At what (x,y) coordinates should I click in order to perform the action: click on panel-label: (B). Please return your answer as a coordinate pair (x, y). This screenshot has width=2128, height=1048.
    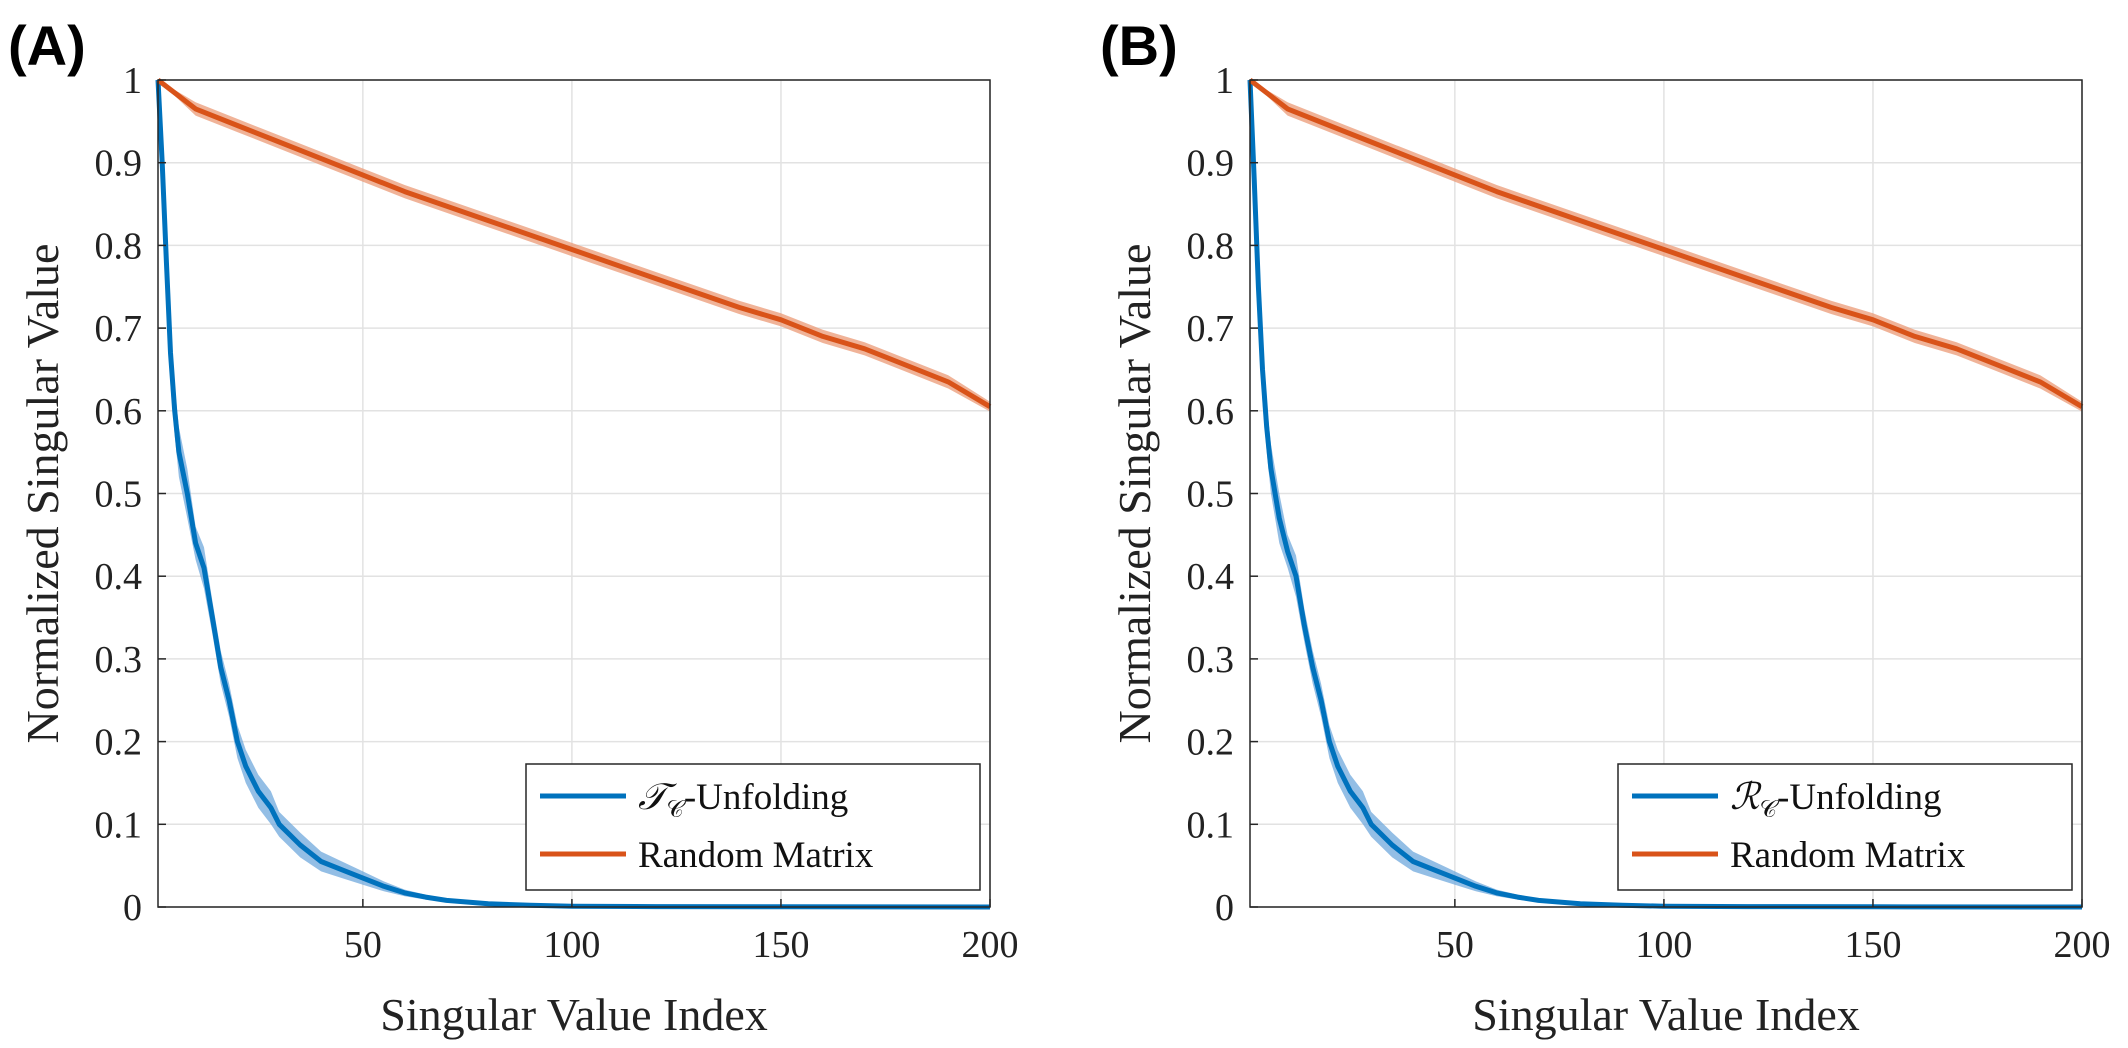
    Looking at the image, I should click on (1139, 45).